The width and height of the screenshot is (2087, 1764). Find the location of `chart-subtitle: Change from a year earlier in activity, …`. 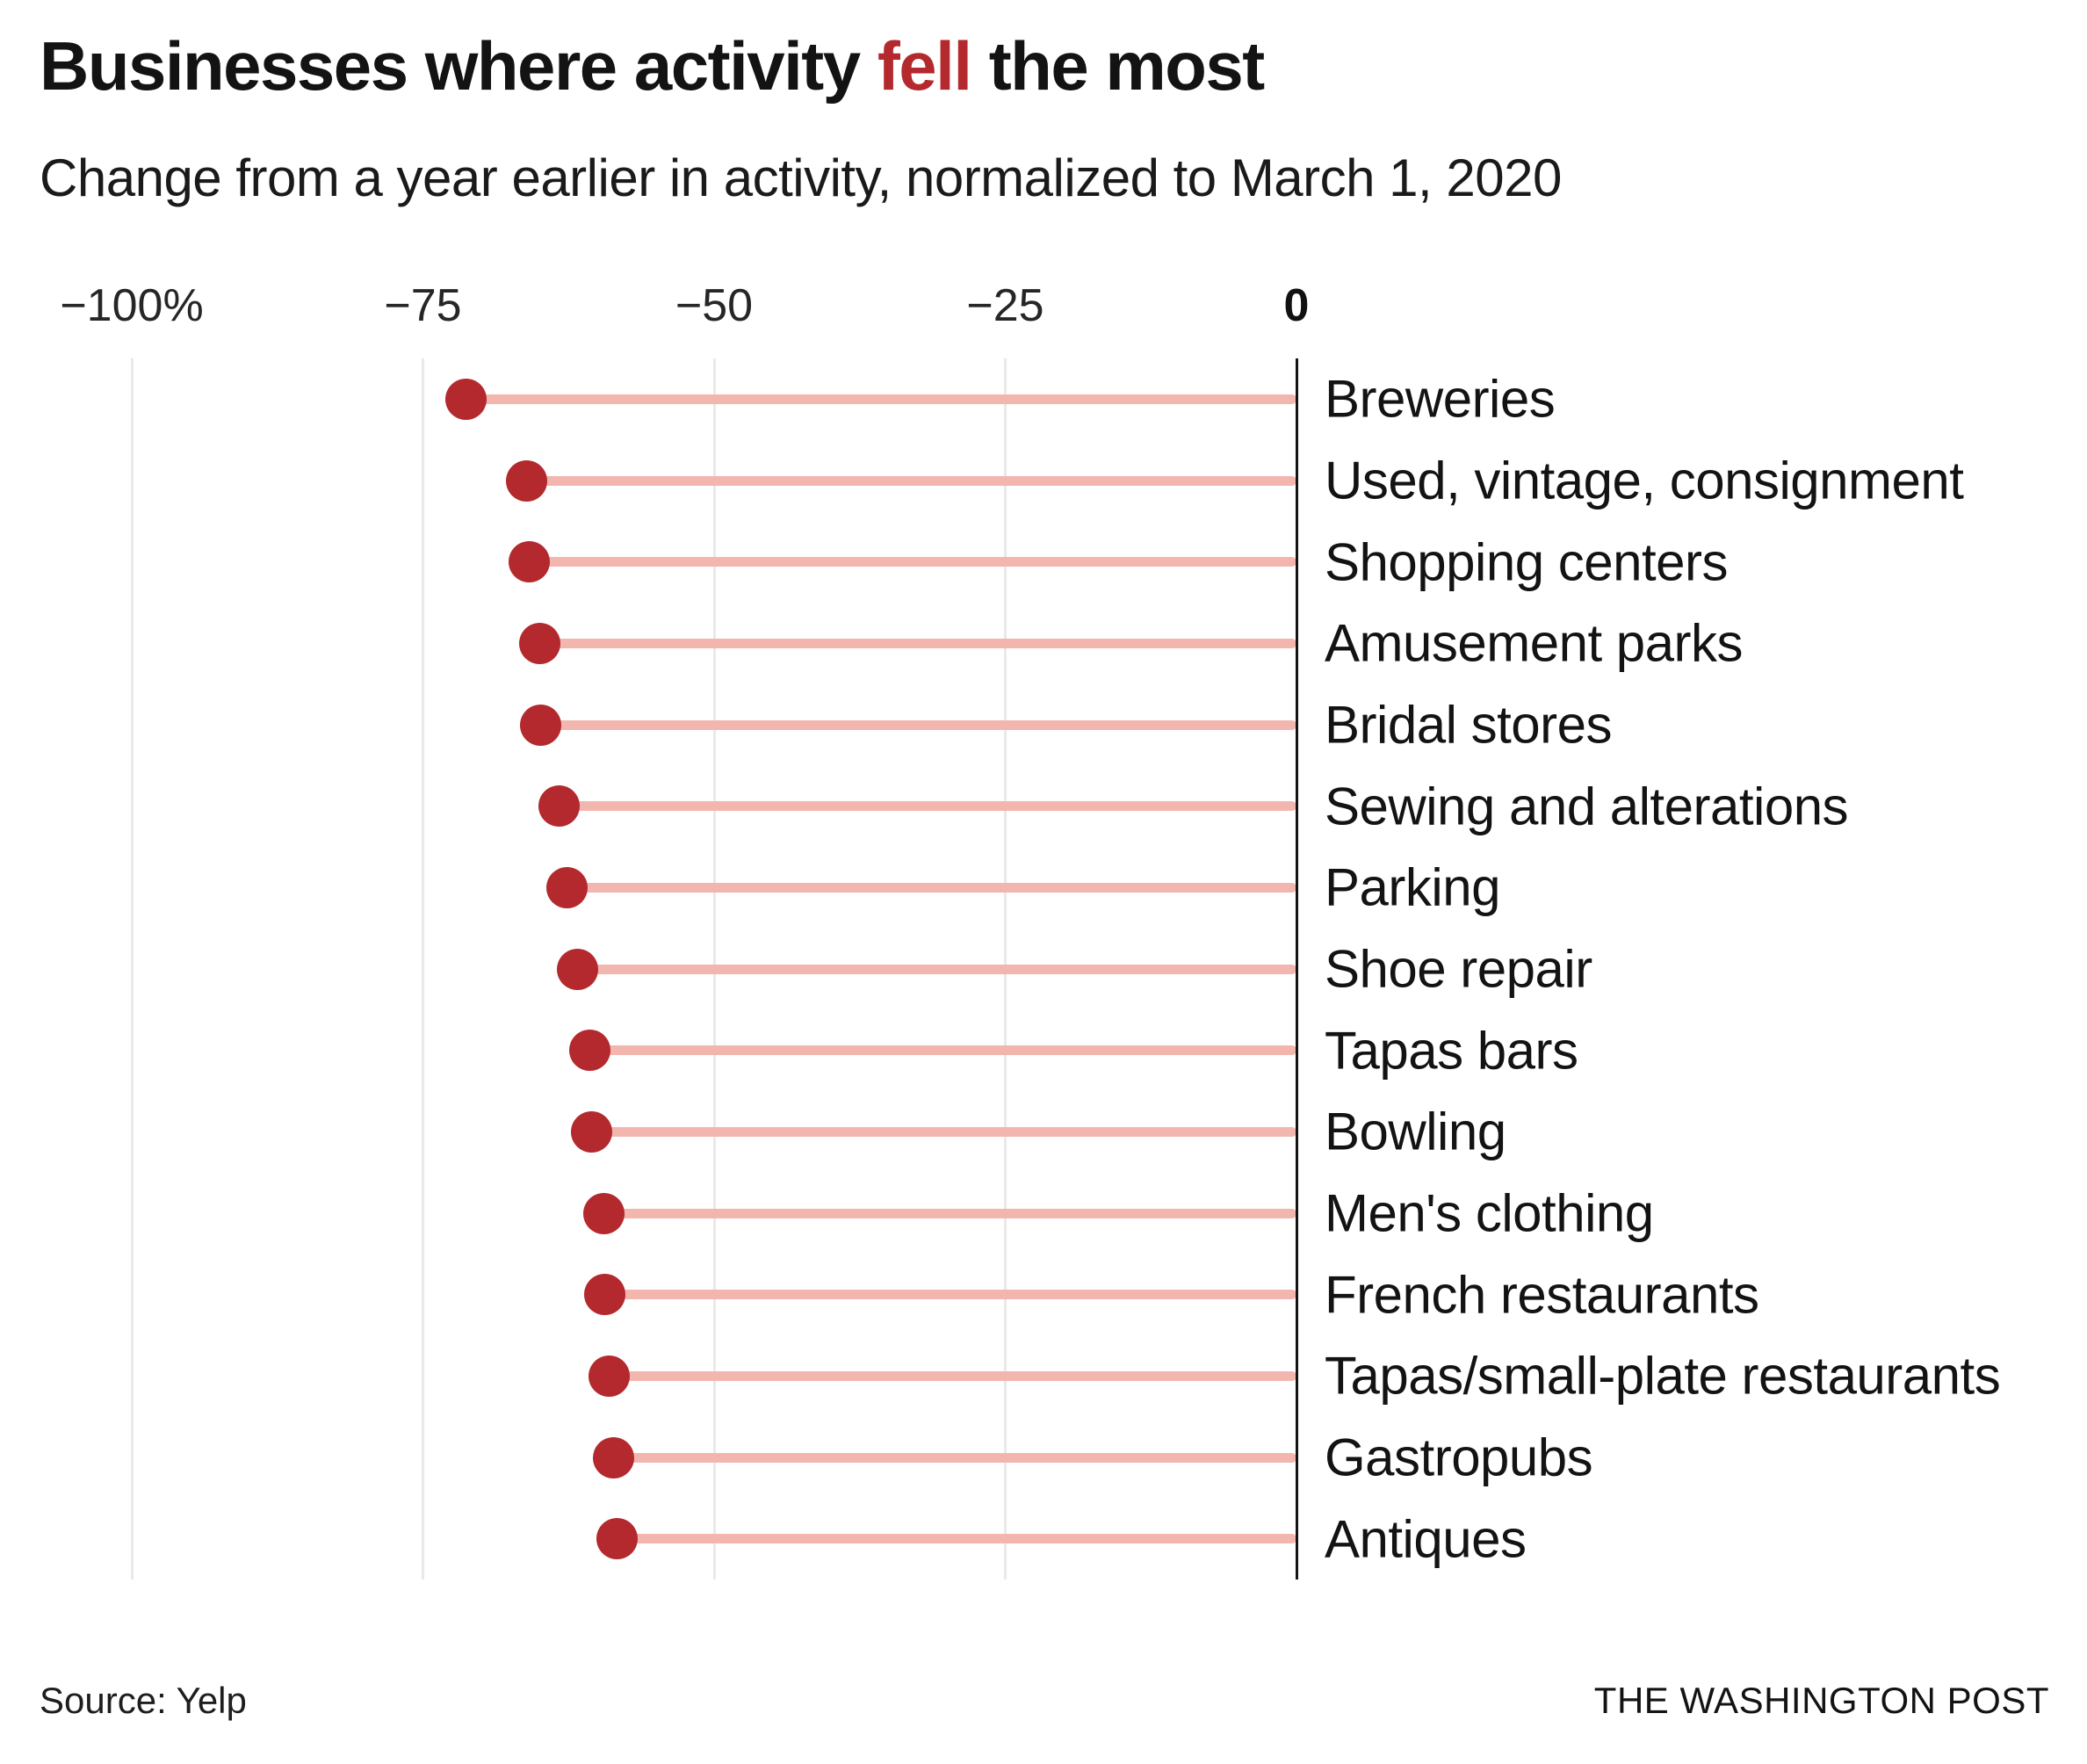

chart-subtitle: Change from a year earlier in activity, … is located at coordinates (801, 177).